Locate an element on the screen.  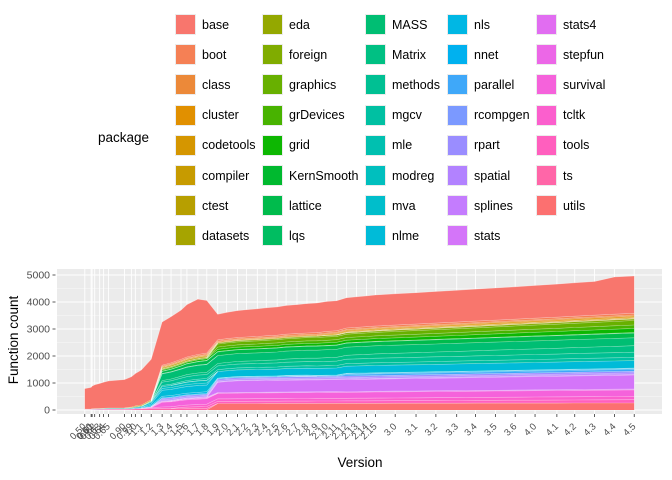
legend-label: class is located at coordinates (216, 84).